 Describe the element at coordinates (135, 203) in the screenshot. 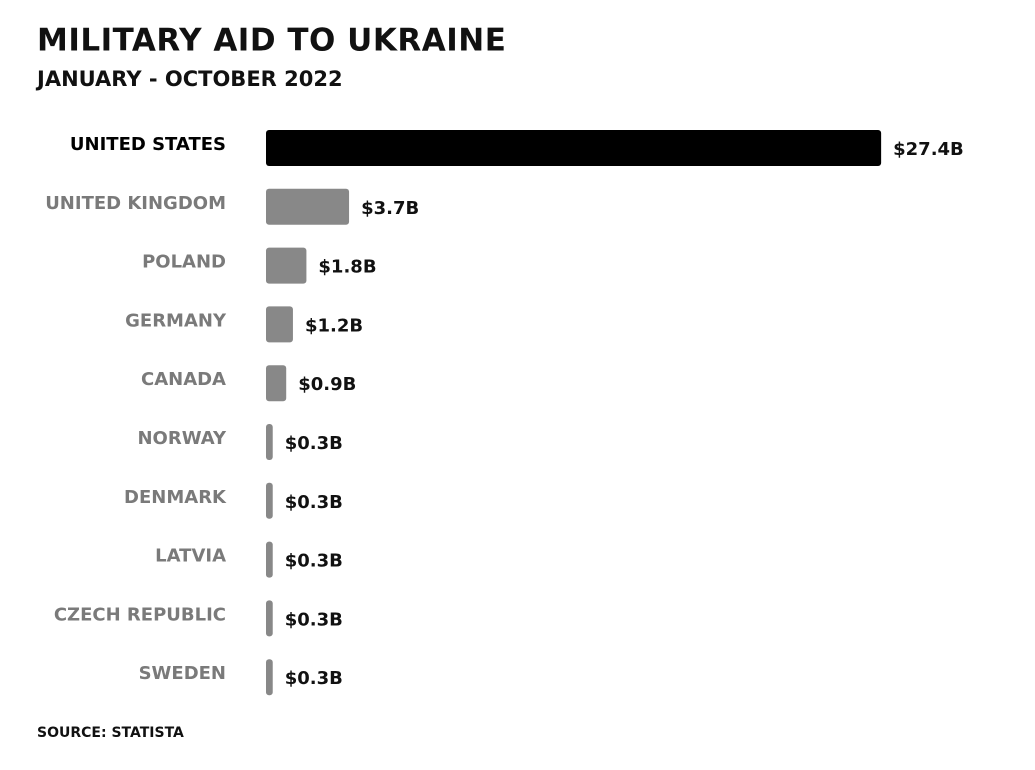

I see `category-label: UNITED KINGDOM` at that location.